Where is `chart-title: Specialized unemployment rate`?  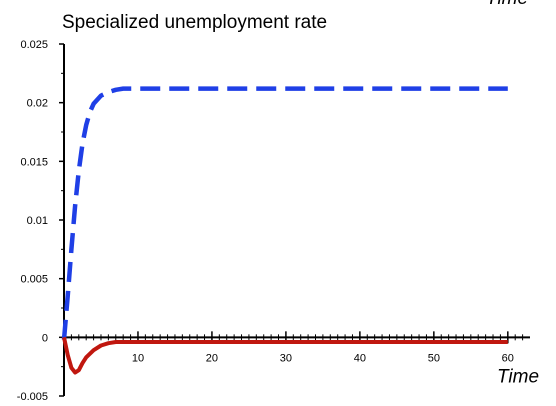 chart-title: Specialized unemployment rate is located at coordinates (195, 22).